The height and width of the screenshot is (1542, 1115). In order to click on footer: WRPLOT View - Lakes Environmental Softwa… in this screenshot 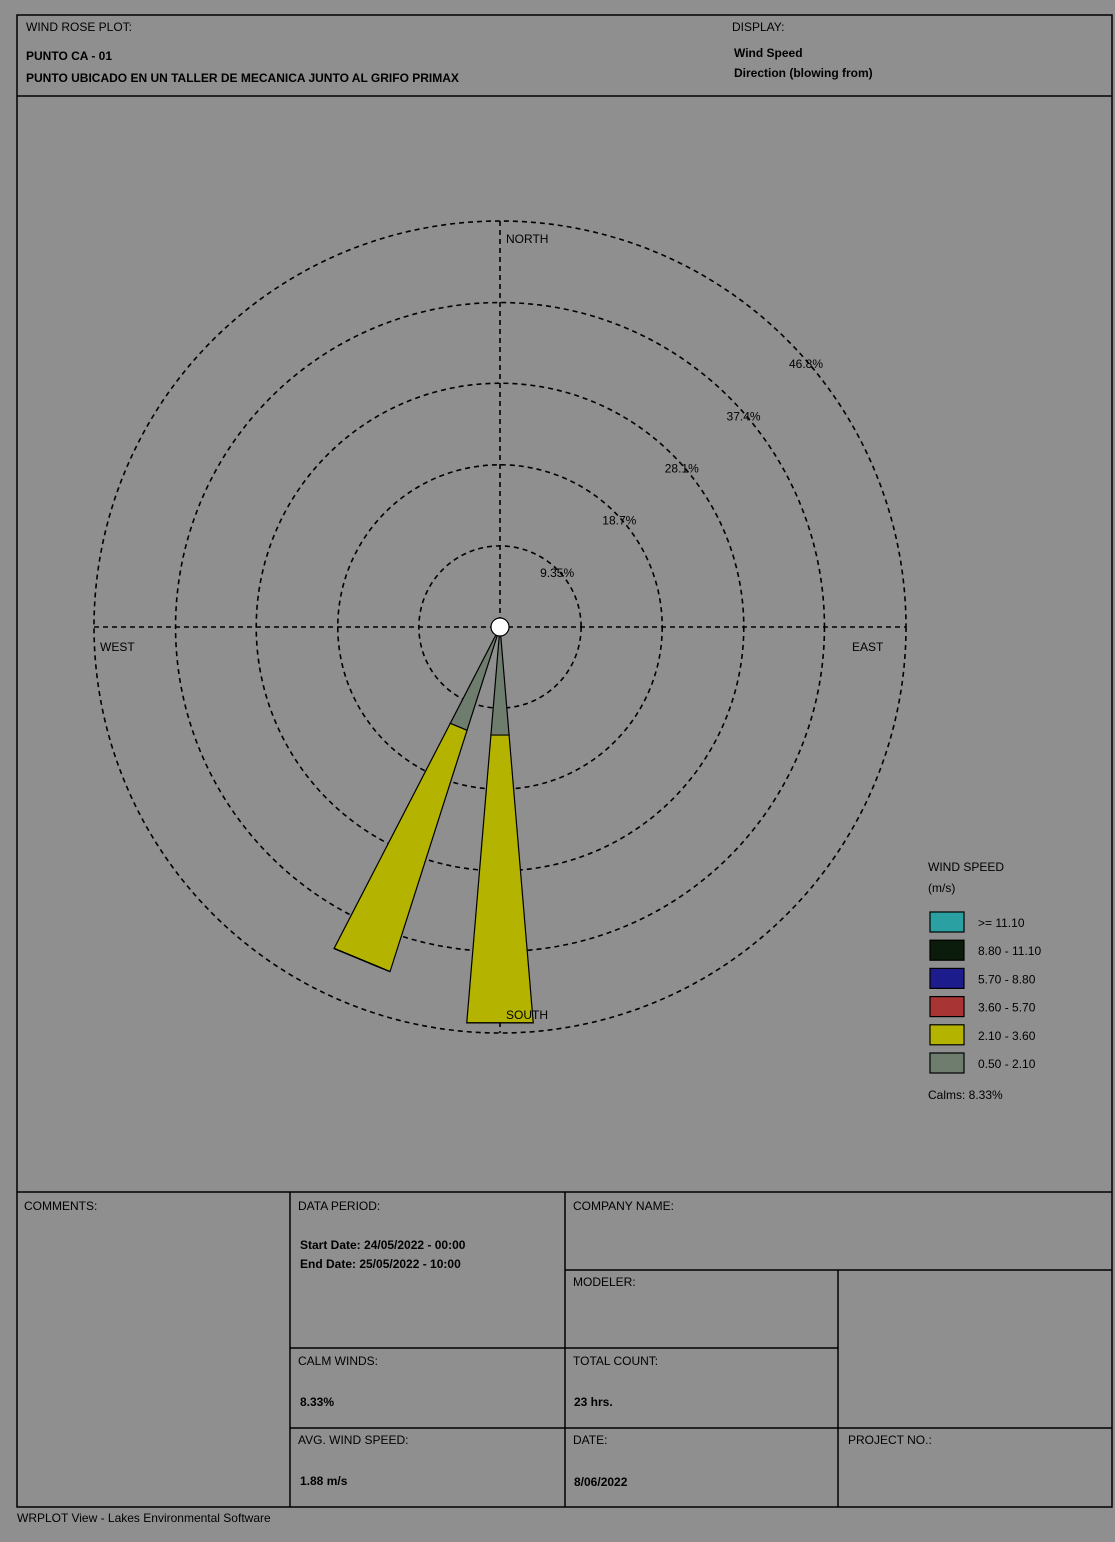, I will do `click(144, 1518)`.